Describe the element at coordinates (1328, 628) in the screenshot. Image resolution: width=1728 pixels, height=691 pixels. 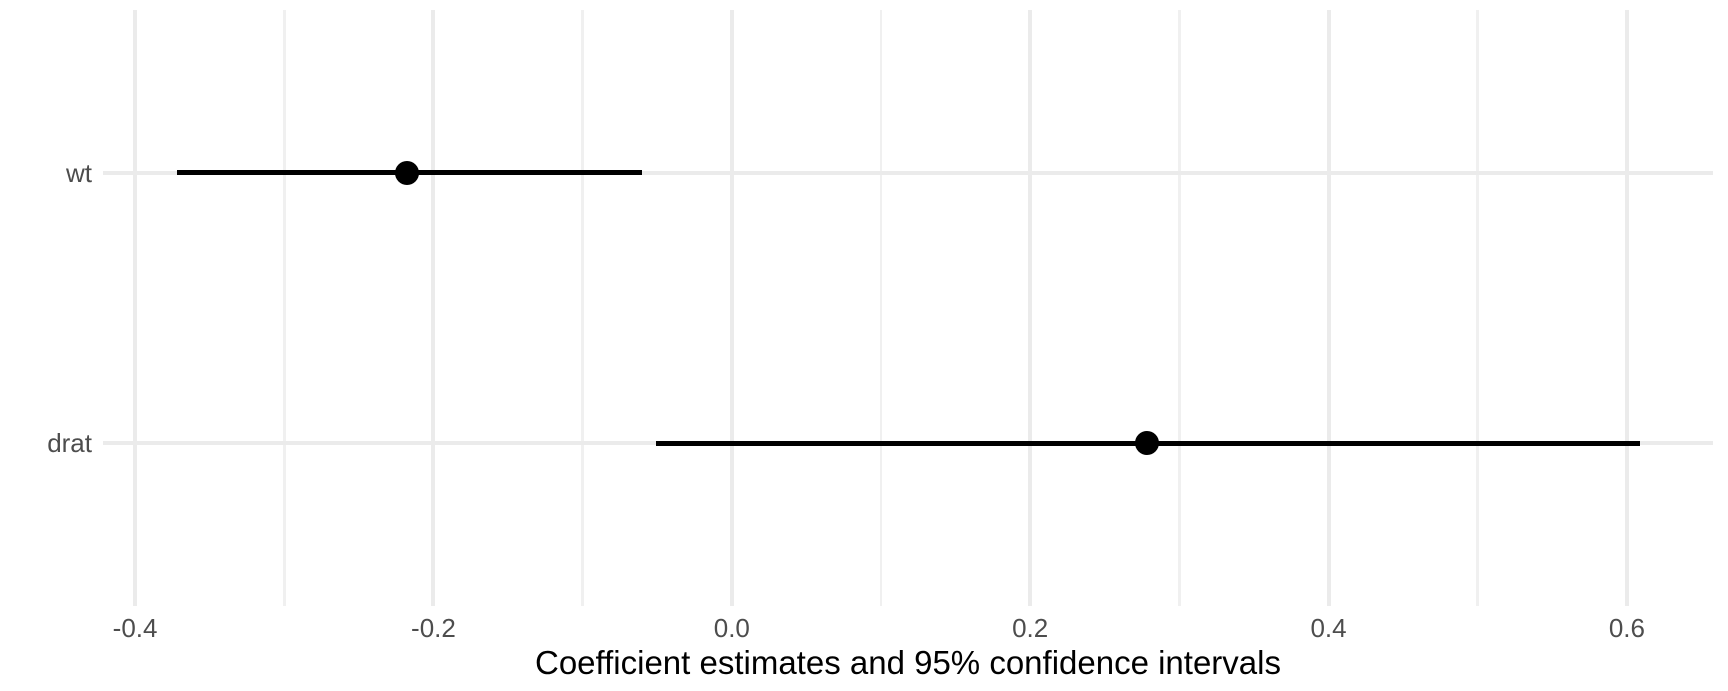
I see `x-axis-tick-label: 0.4` at that location.